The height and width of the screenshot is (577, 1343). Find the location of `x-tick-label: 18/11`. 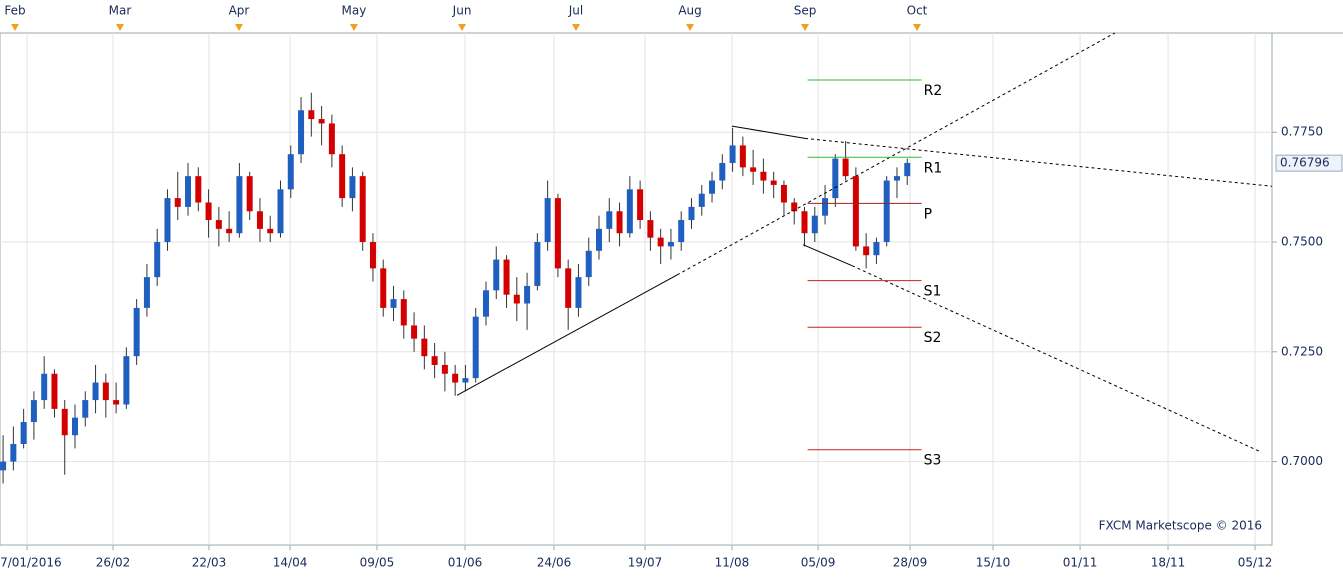

x-tick-label: 18/11 is located at coordinates (1168, 563).